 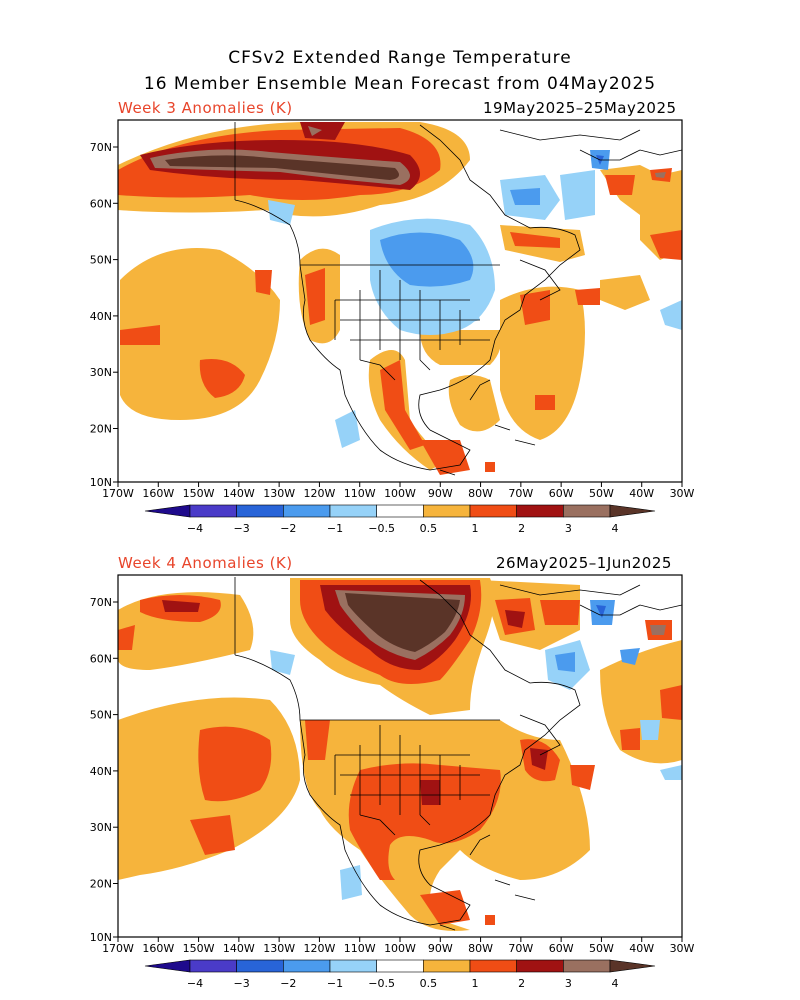 I want to click on week3-dates: 19May2025–25May2025, so click(x=580, y=108).